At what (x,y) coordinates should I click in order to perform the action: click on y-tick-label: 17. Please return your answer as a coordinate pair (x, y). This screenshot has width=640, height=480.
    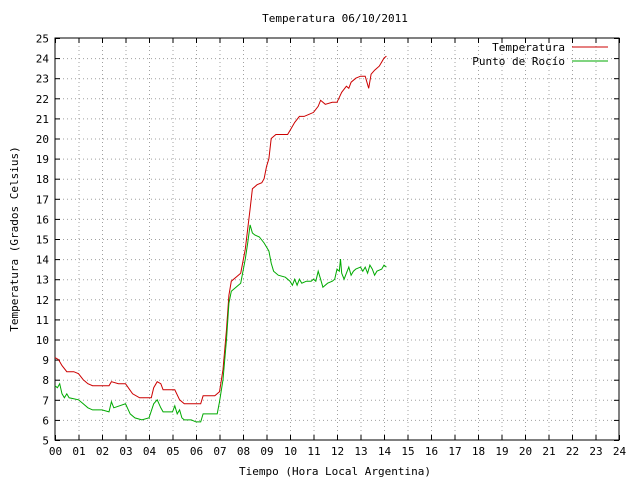
    Looking at the image, I should click on (42, 199).